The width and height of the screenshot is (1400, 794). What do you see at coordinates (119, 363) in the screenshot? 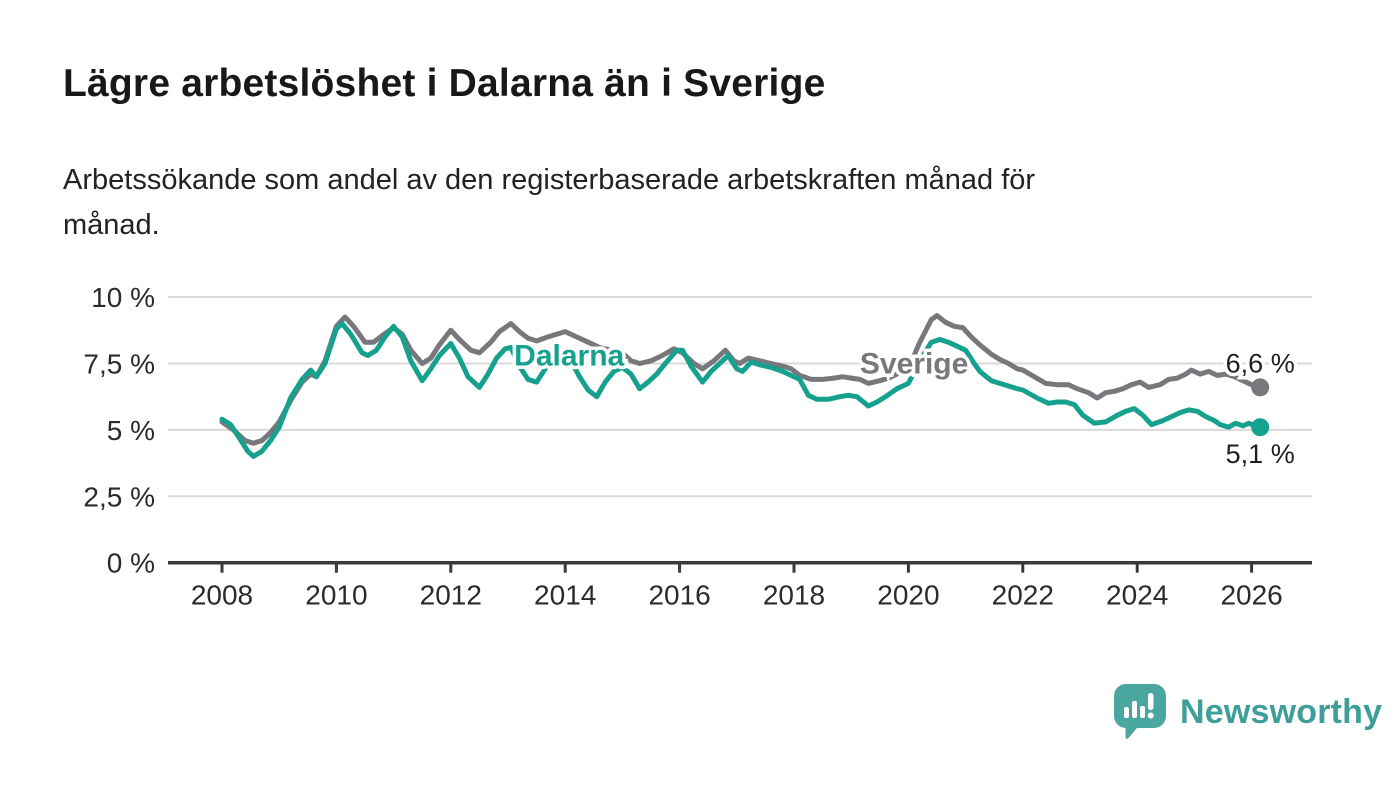
I see `y-tick-label-7.5: 7,5 %` at bounding box center [119, 363].